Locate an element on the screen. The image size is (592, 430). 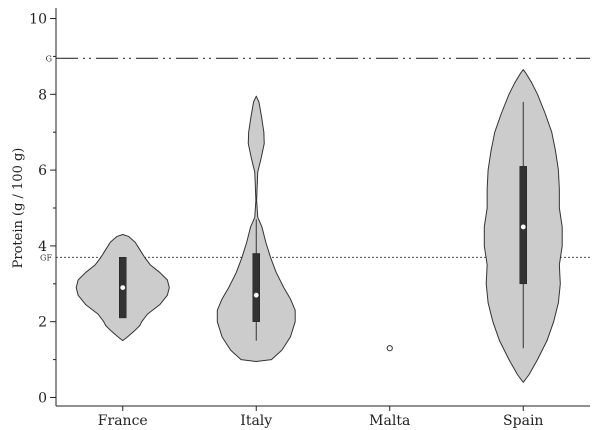
x-tick-label: Malta is located at coordinates (389, 421).